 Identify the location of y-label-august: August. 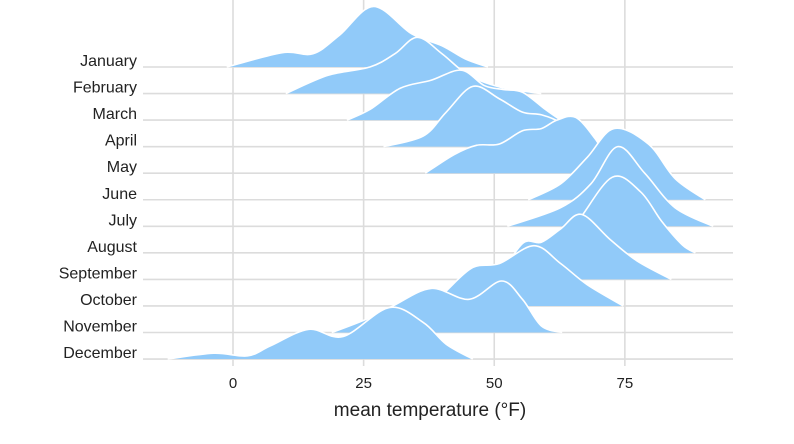
(112, 247).